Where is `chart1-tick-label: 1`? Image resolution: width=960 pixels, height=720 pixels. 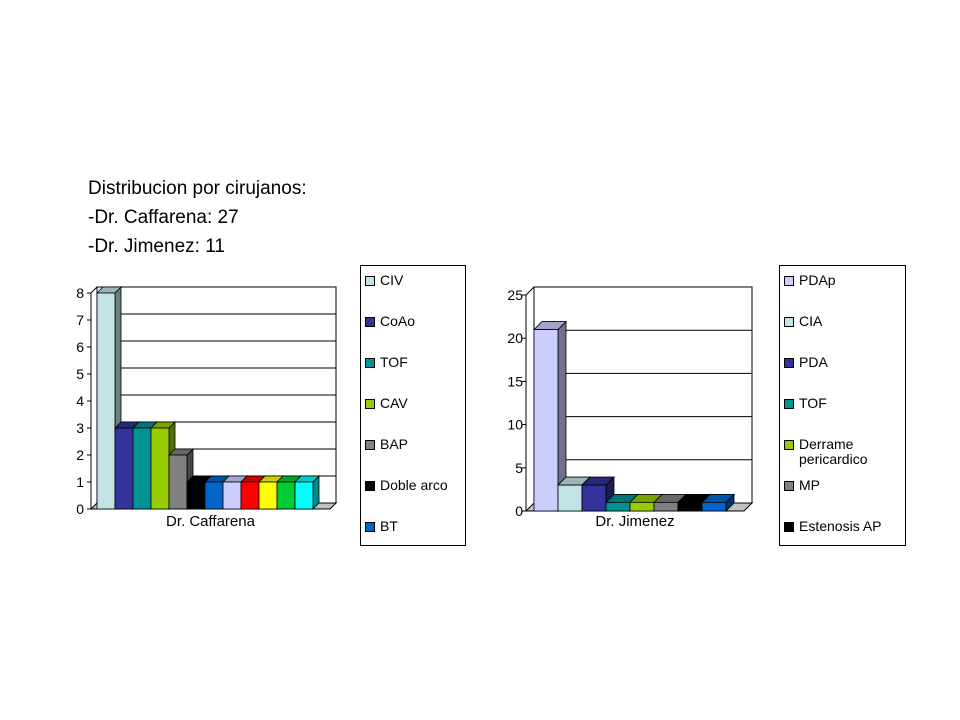
chart1-tick-label: 1 is located at coordinates (80, 482).